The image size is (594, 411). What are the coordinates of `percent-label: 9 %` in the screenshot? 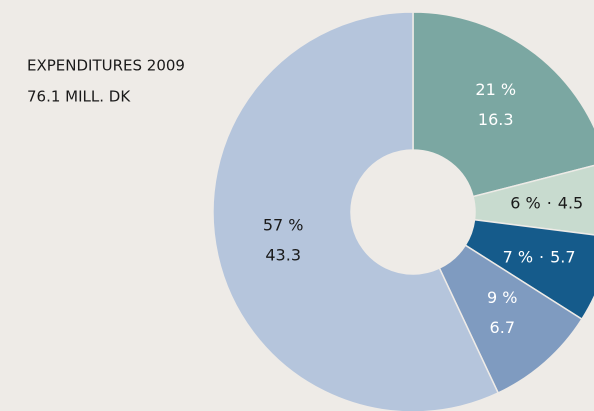 It's located at (502, 297).